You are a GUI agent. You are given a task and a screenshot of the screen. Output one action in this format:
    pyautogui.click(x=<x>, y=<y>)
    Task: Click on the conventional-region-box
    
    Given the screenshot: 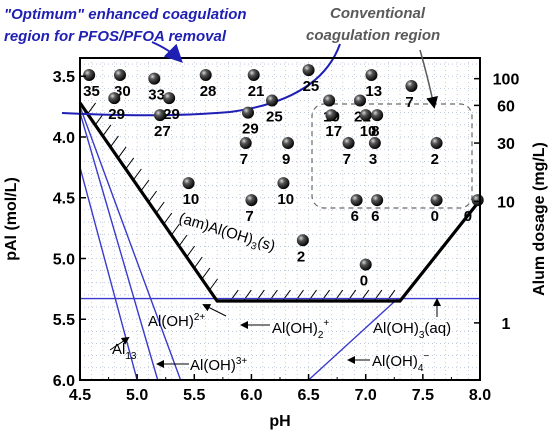 What is the action you would take?
    pyautogui.click(x=392, y=156)
    